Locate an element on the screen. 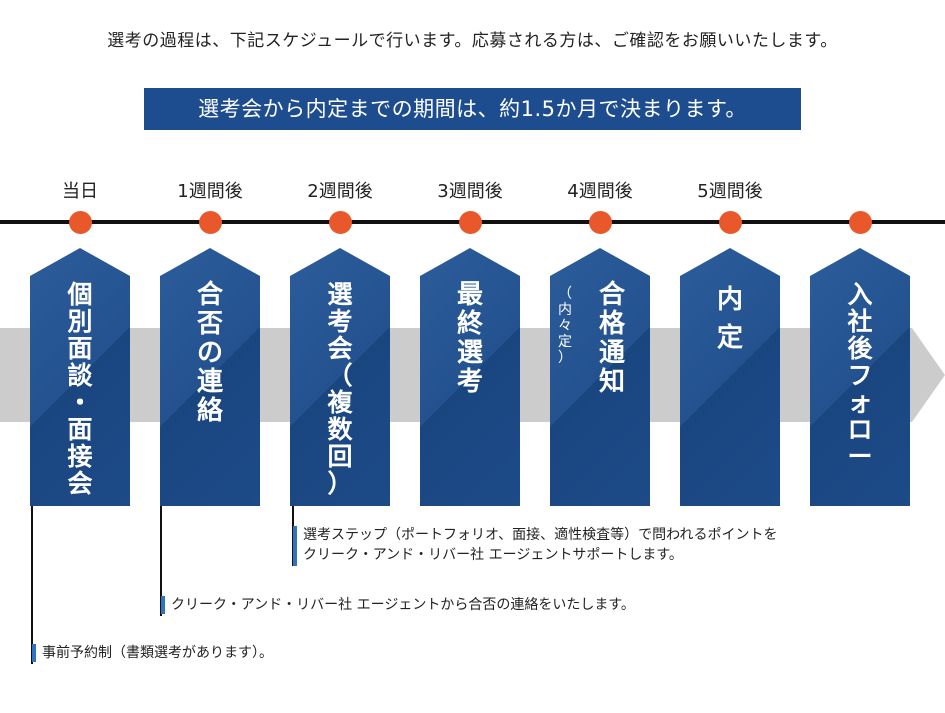 This screenshot has width=945, height=713. note-1-marker is located at coordinates (295, 546).